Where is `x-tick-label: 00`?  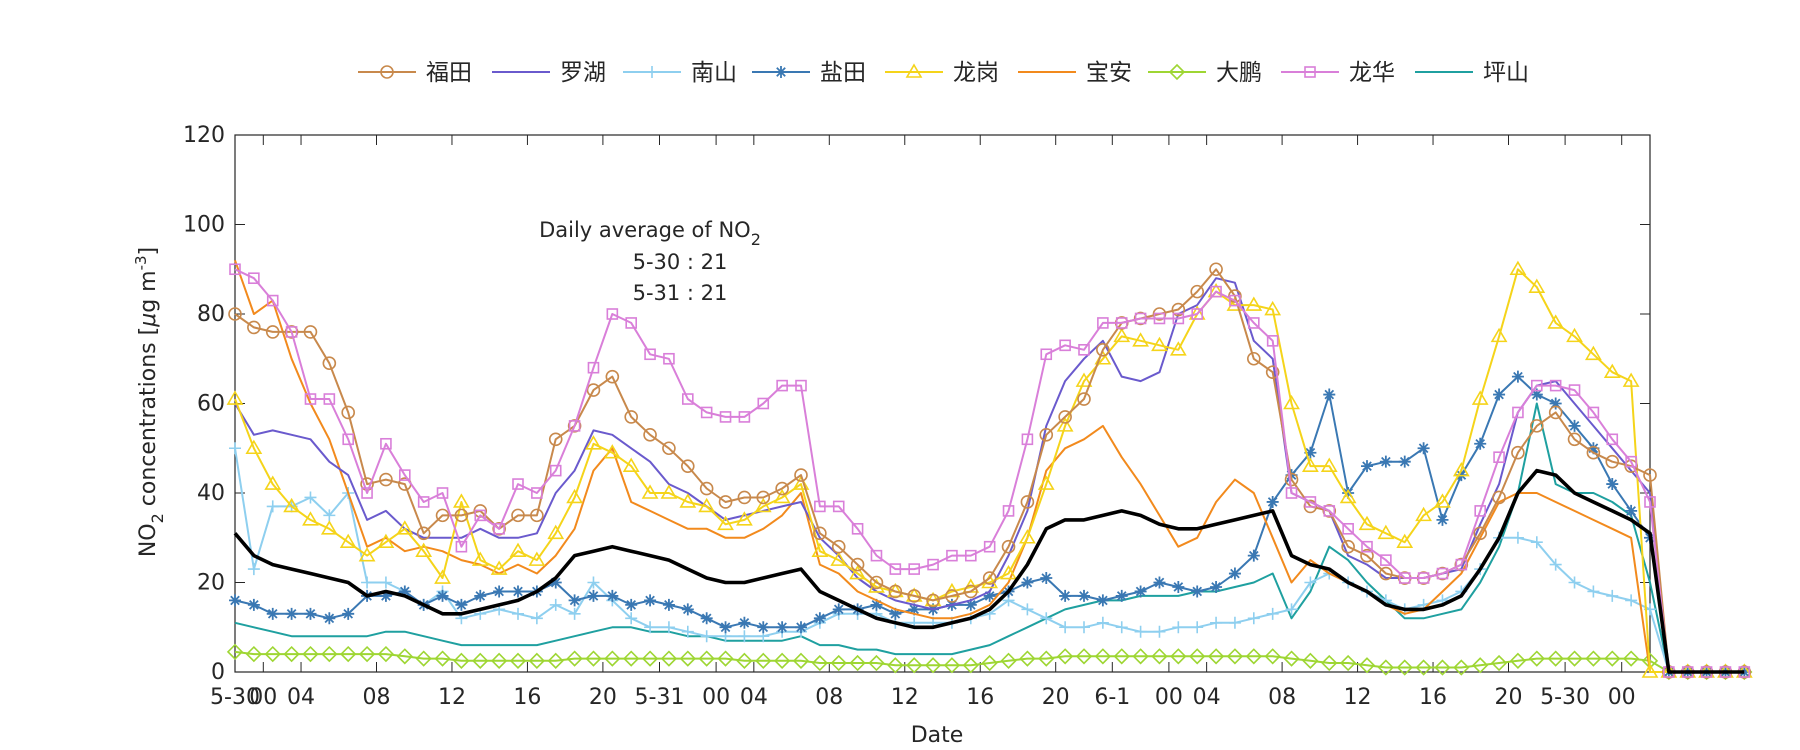 x-tick-label: 00 is located at coordinates (1622, 697).